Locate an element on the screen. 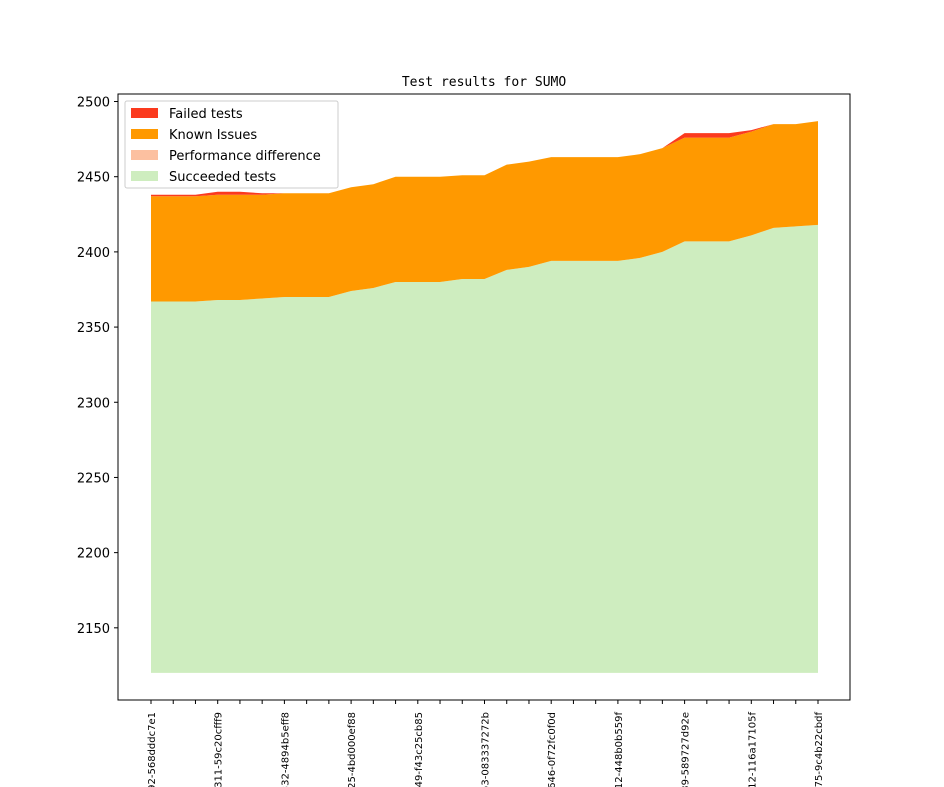 This screenshot has height=787, width=944. legend-label: Performance difference is located at coordinates (245, 156).